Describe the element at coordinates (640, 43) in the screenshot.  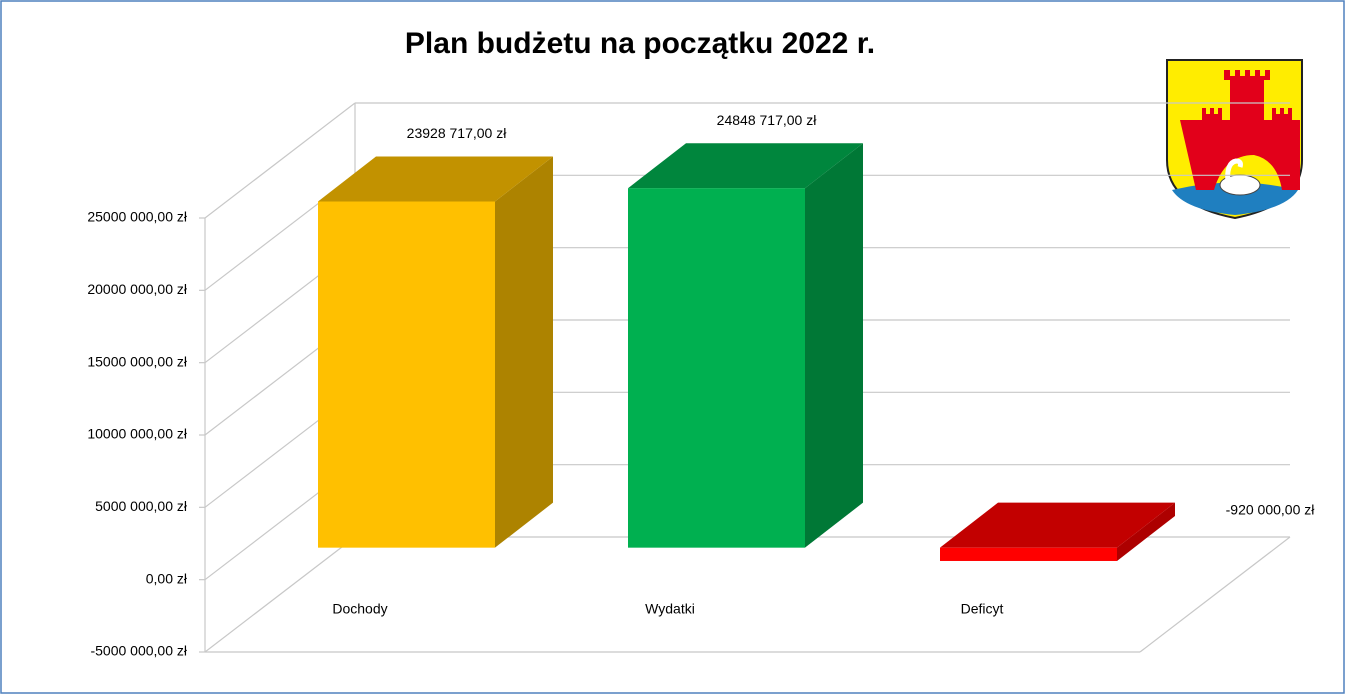
I see `chart-title: Plan budżetu na początku 2022 r.` at that location.